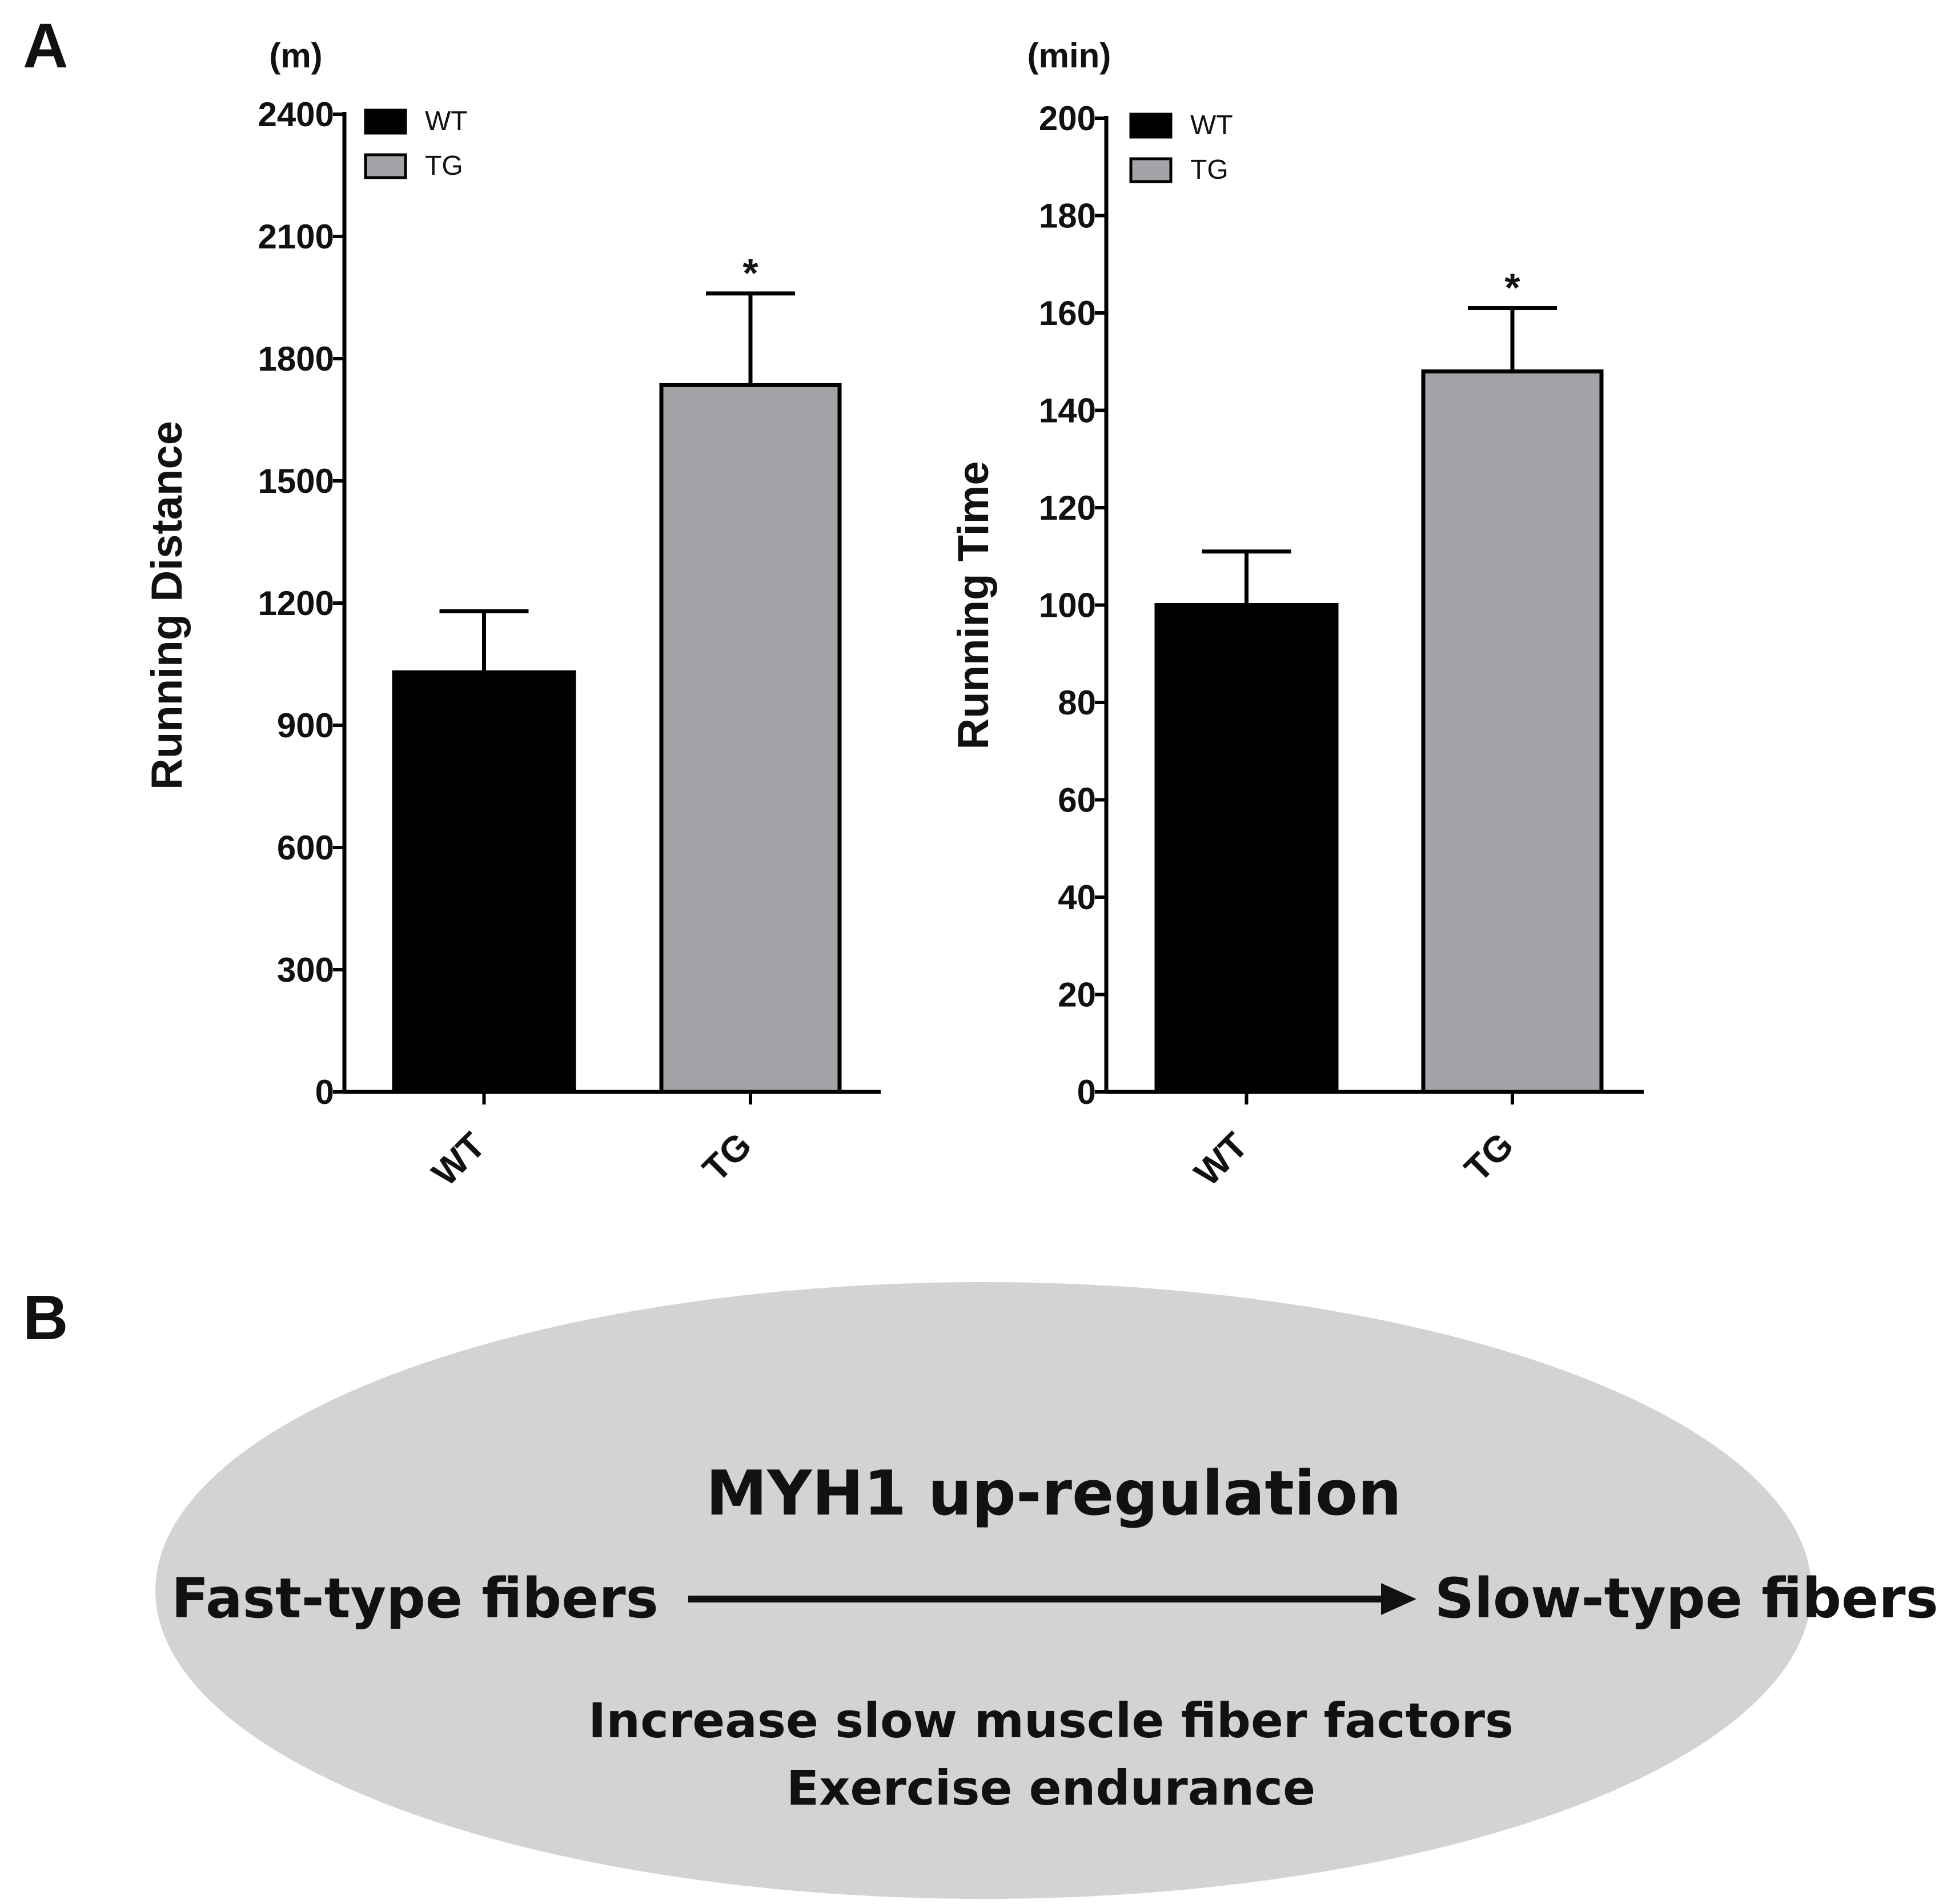 The width and height of the screenshot is (1959, 1904). I want to click on slow-type-label: Slow-type fibers, so click(1686, 1598).